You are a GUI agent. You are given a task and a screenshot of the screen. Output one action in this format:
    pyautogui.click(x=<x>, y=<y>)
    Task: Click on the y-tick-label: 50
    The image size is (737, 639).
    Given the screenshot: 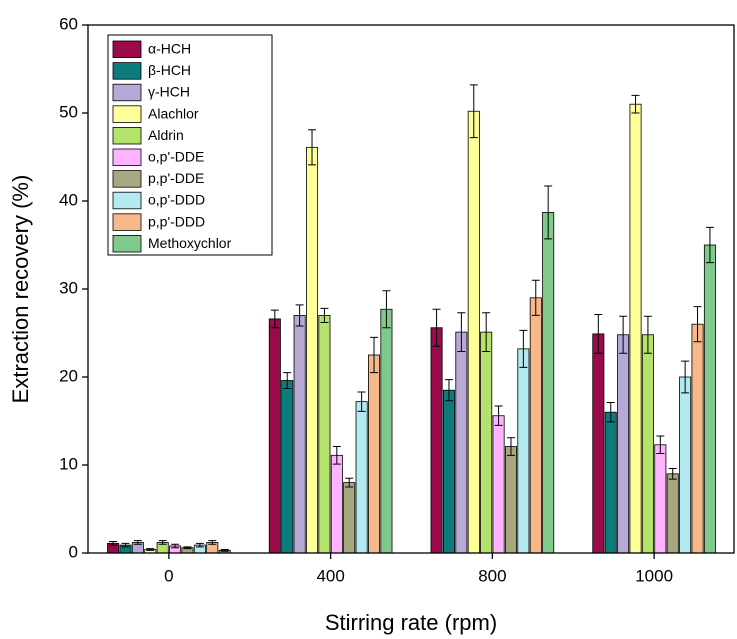 What is the action you would take?
    pyautogui.click(x=68, y=111)
    